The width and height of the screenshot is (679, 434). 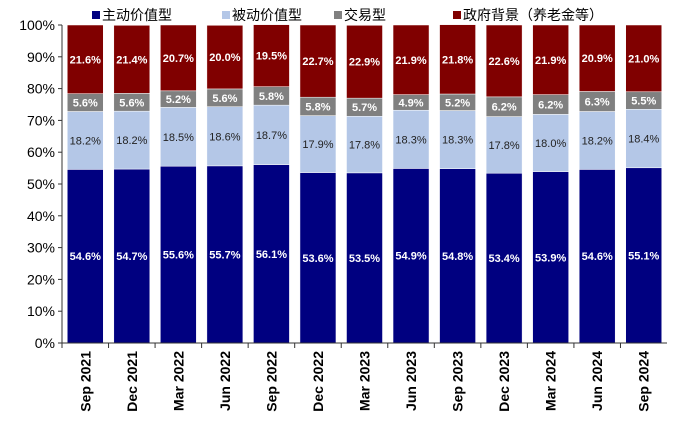 I want to click on data-label: 55.1%, so click(x=643, y=256).